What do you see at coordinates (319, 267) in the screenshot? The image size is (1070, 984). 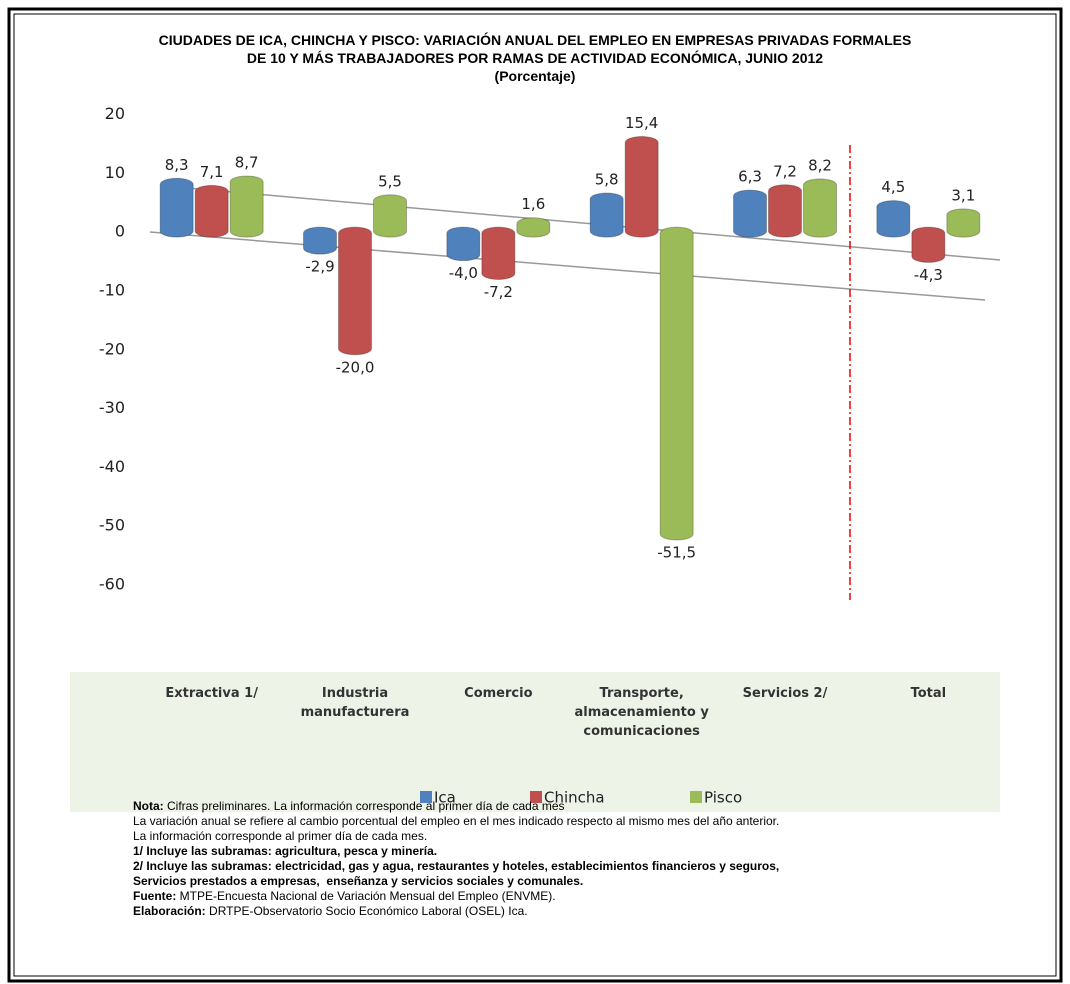 I see `value-label: -2,9` at bounding box center [319, 267].